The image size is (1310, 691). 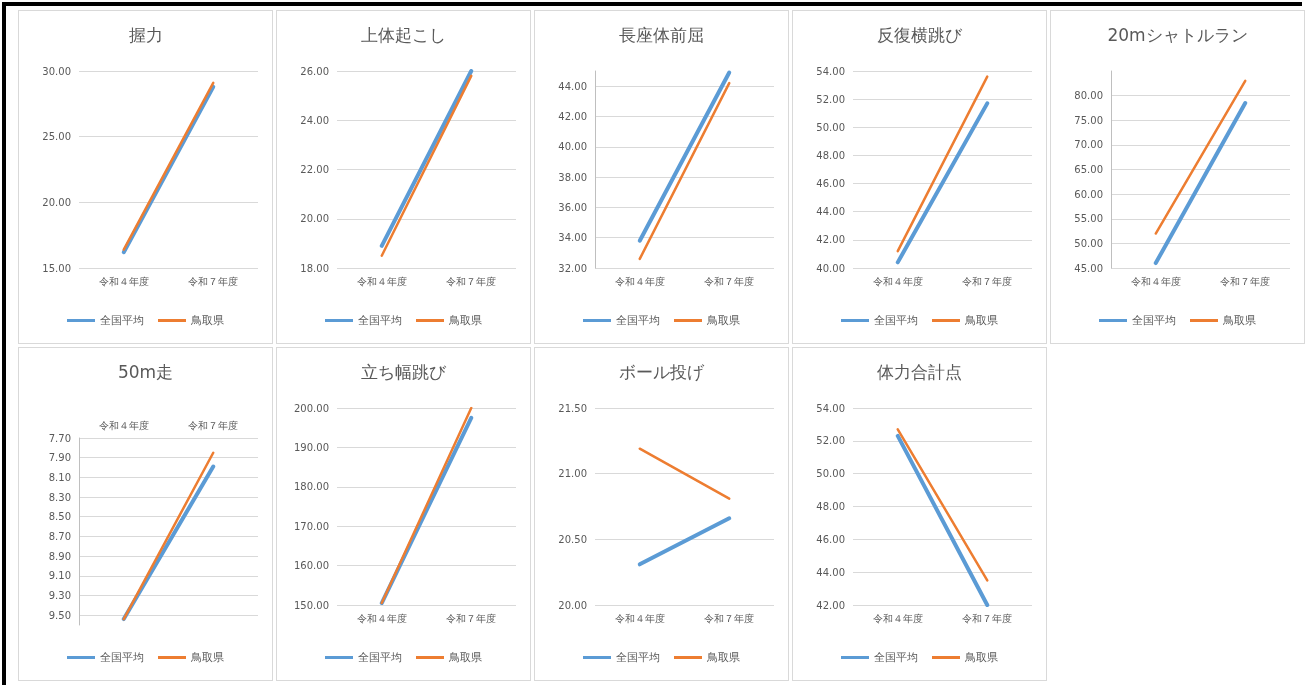 What do you see at coordinates (311, 605) in the screenshot?
I see `y-tick-label: 150.00` at bounding box center [311, 605].